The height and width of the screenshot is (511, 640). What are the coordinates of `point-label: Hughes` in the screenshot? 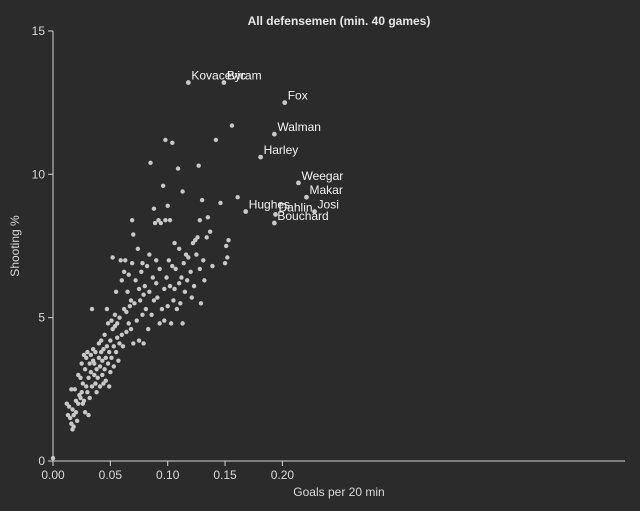 It's located at (269, 205).